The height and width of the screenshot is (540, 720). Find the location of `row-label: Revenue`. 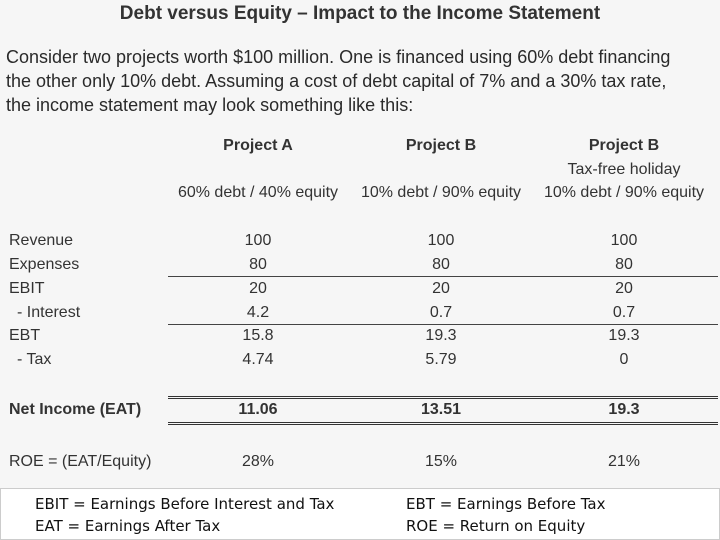

row-label: Revenue is located at coordinates (41, 240).